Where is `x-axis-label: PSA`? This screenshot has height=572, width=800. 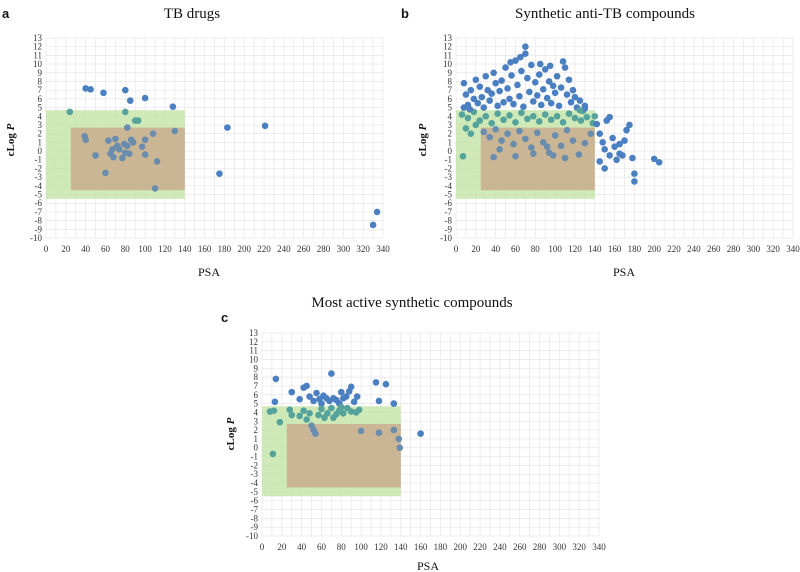
x-axis-label: PSA is located at coordinates (428, 565).